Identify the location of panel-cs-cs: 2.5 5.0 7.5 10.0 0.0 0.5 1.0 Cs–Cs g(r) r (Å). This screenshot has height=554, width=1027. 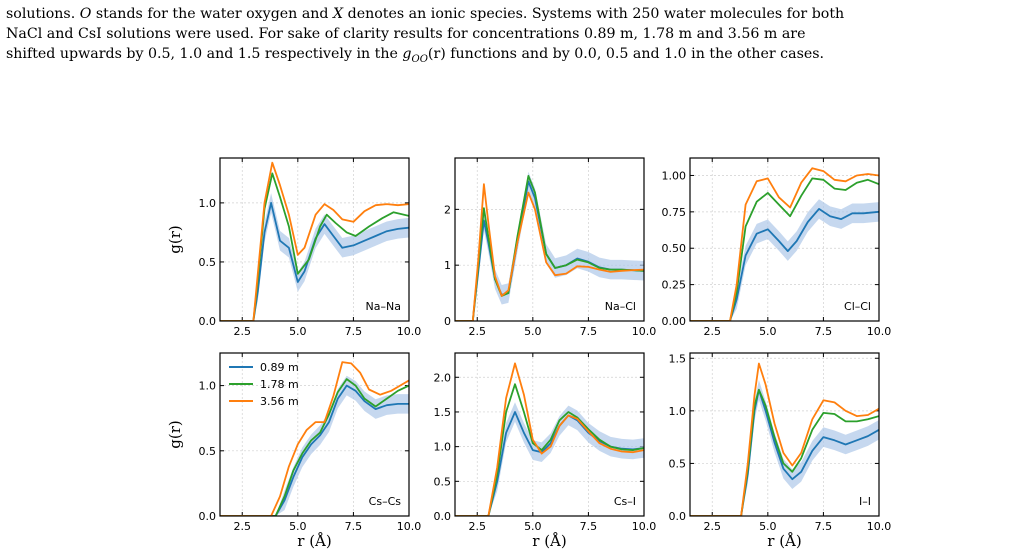
(294, 451).